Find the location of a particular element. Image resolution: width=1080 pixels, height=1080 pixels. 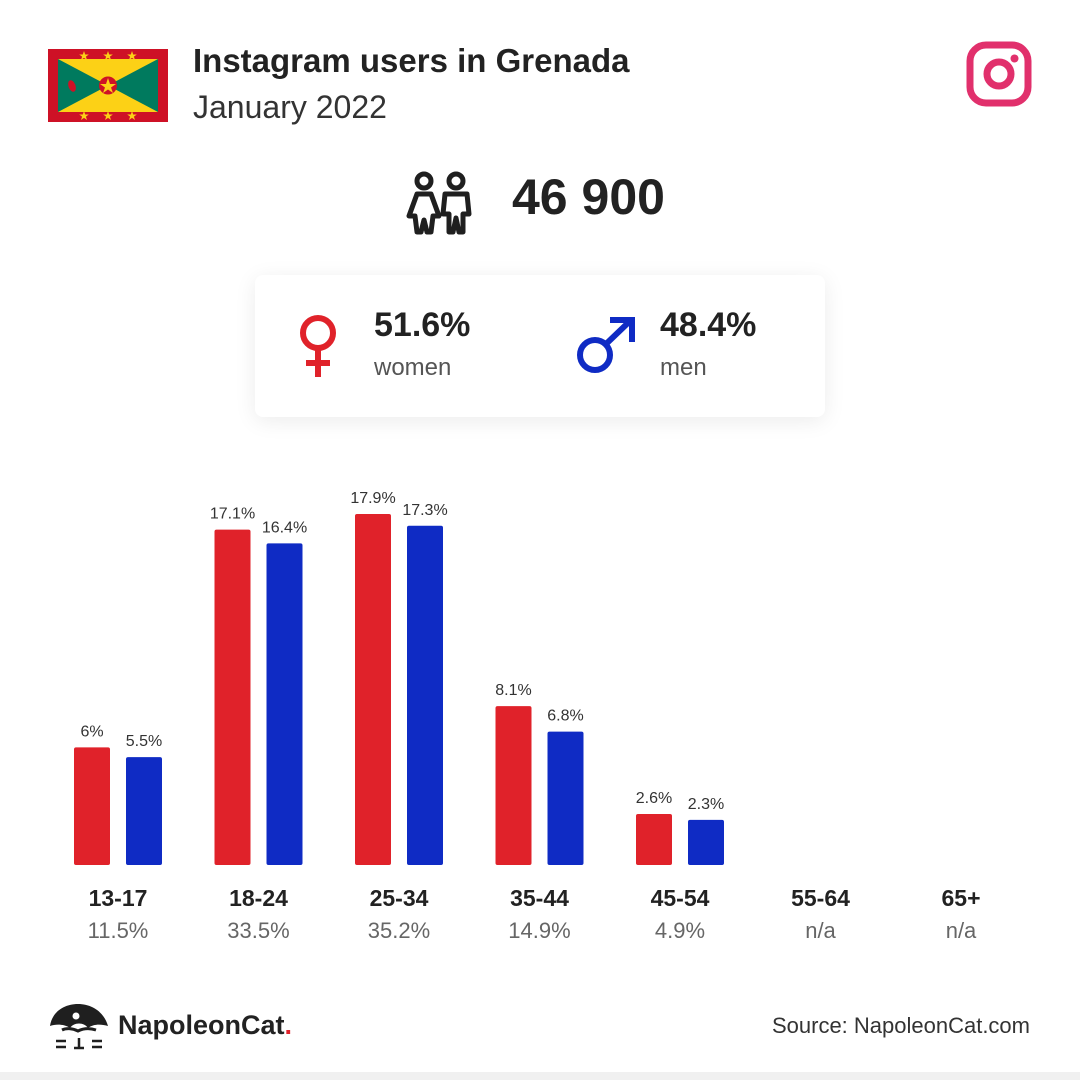

data-label-women-13-17: 6% is located at coordinates (91, 731).